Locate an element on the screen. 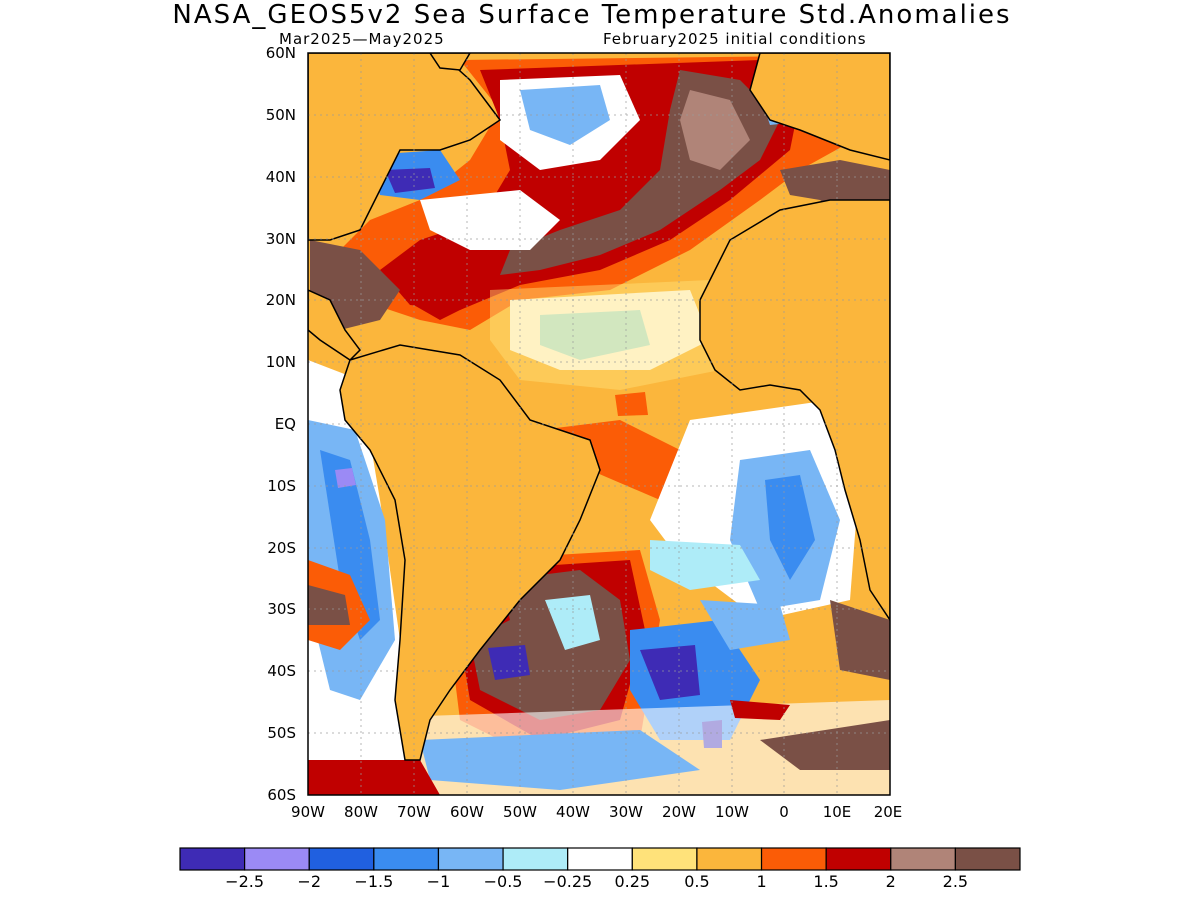  lat-label: 10S is located at coordinates (281, 486).